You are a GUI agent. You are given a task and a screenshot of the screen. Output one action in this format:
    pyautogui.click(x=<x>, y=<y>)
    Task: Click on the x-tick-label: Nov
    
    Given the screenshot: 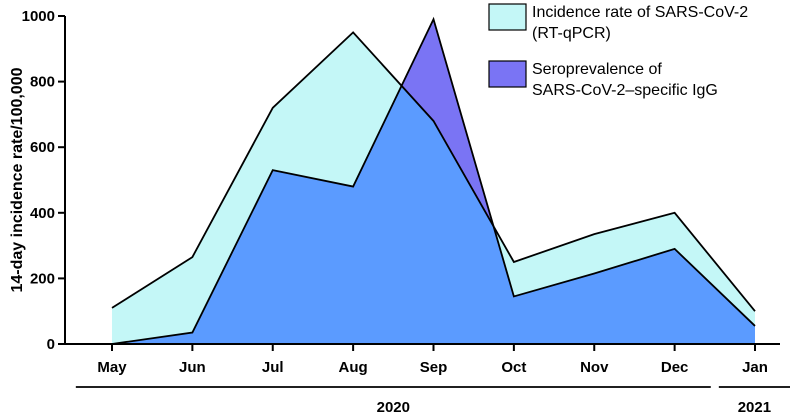 What is the action you would take?
    pyautogui.click(x=594, y=367)
    